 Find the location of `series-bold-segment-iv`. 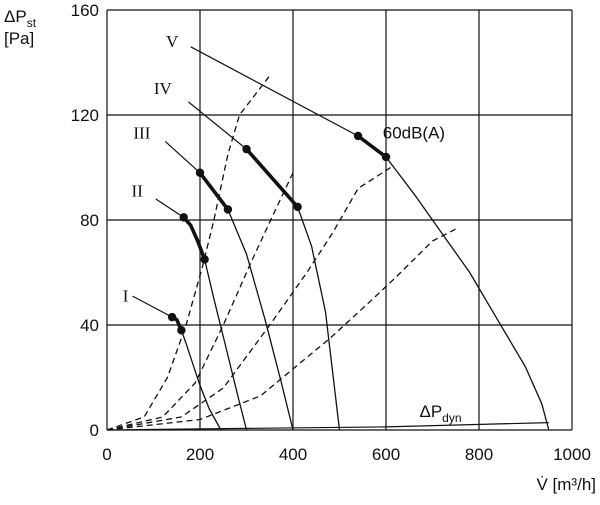

series-bold-segment-iv is located at coordinates (272, 178).